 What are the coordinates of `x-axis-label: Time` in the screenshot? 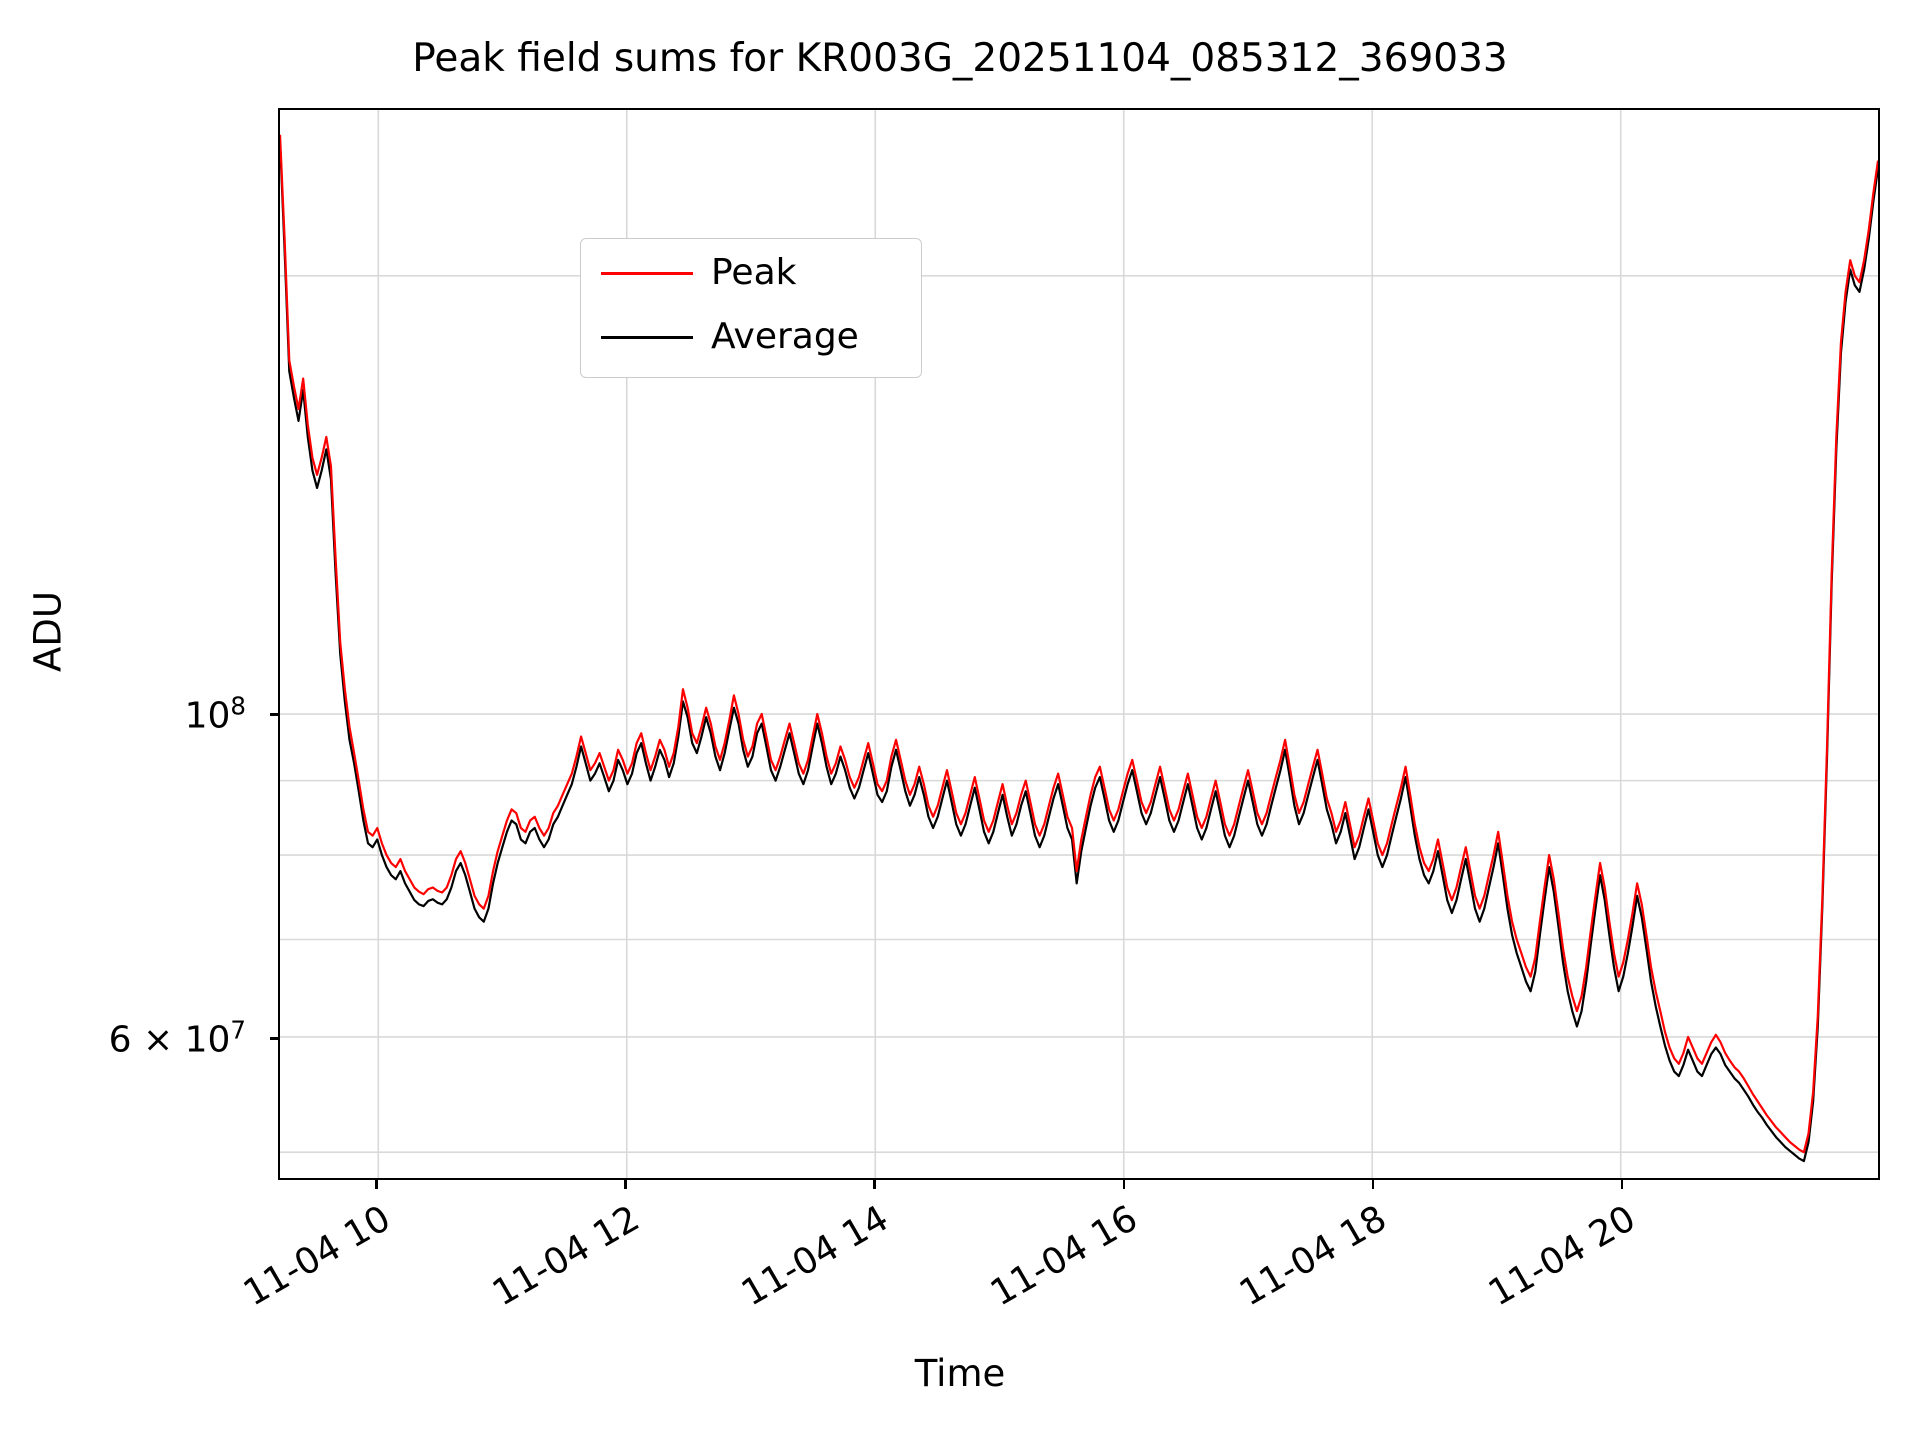 It's located at (960, 1373).